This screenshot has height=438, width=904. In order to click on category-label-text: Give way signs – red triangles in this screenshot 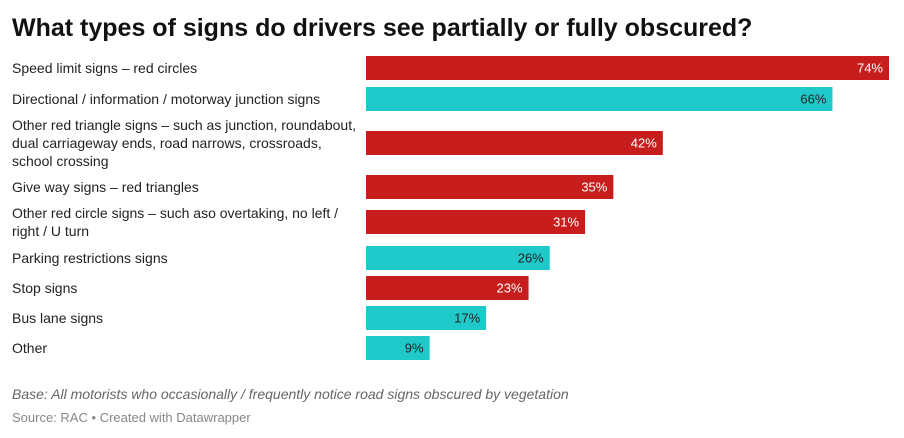, I will do `click(105, 187)`.